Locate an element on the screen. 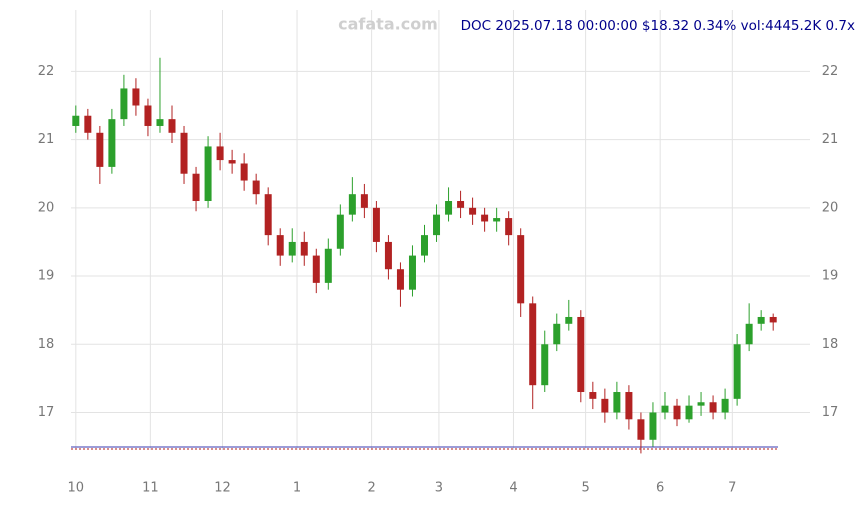 The height and width of the screenshot is (505, 867). y-tick-label: 17 is located at coordinates (46, 412).